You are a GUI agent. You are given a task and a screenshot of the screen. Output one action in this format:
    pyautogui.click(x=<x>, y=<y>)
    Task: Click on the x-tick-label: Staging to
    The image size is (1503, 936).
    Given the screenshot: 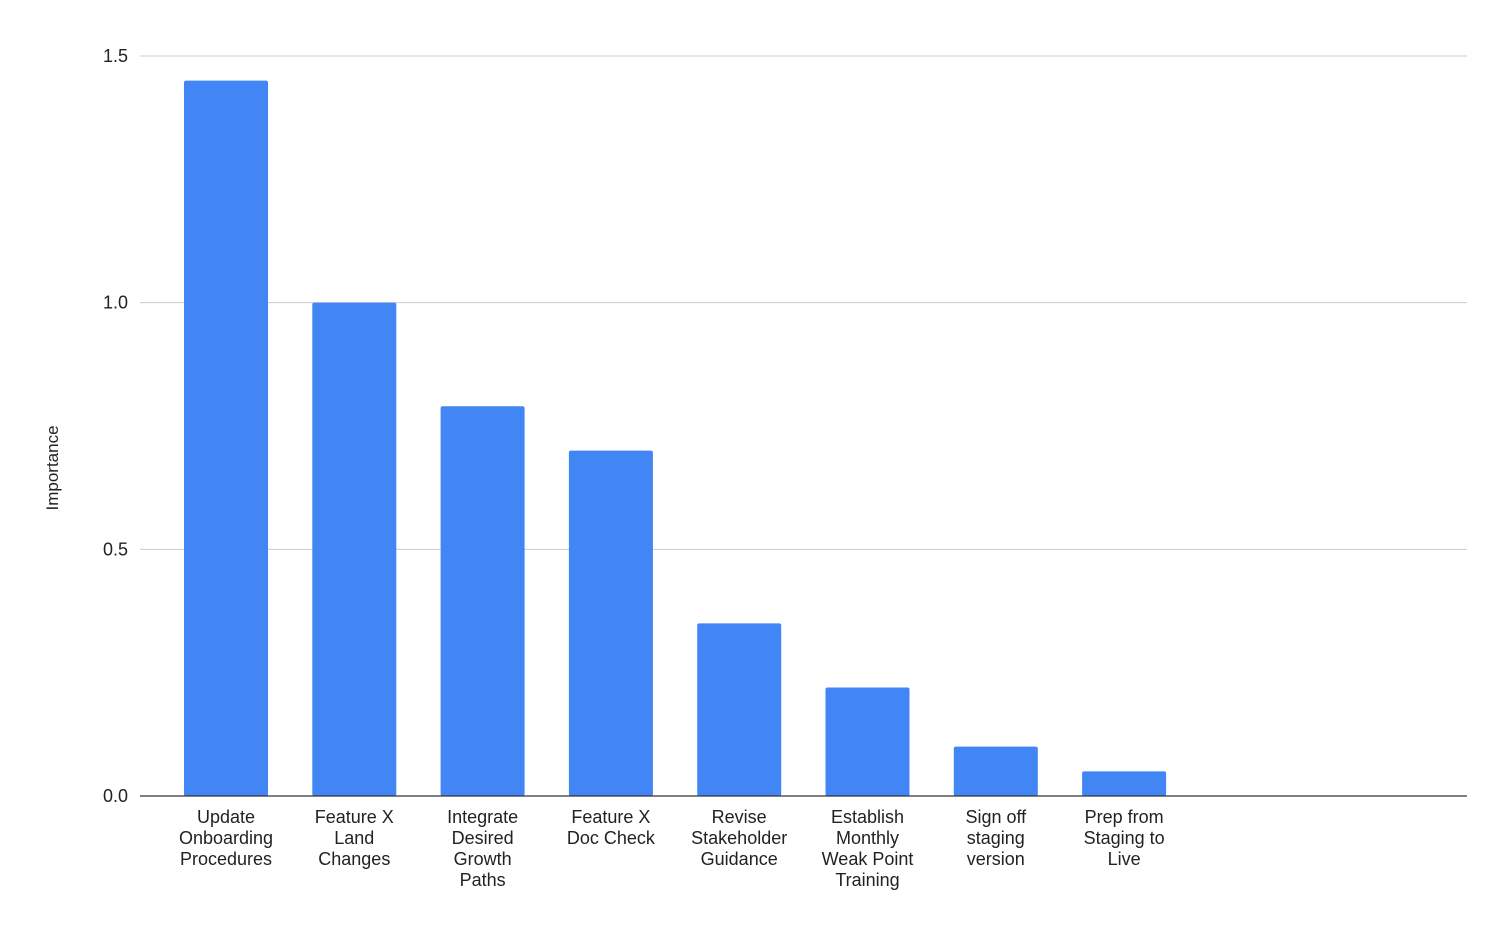 What is the action you would take?
    pyautogui.click(x=1124, y=838)
    